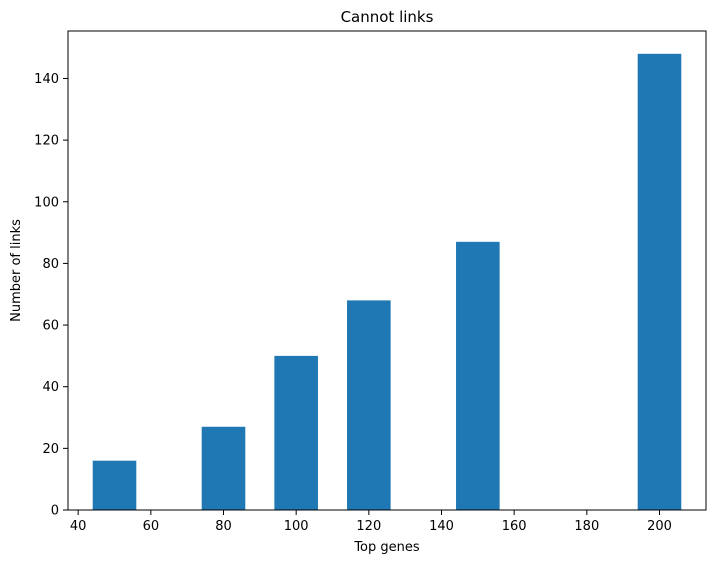  I want to click on y-tick-label-40: 40, so click(50, 387).